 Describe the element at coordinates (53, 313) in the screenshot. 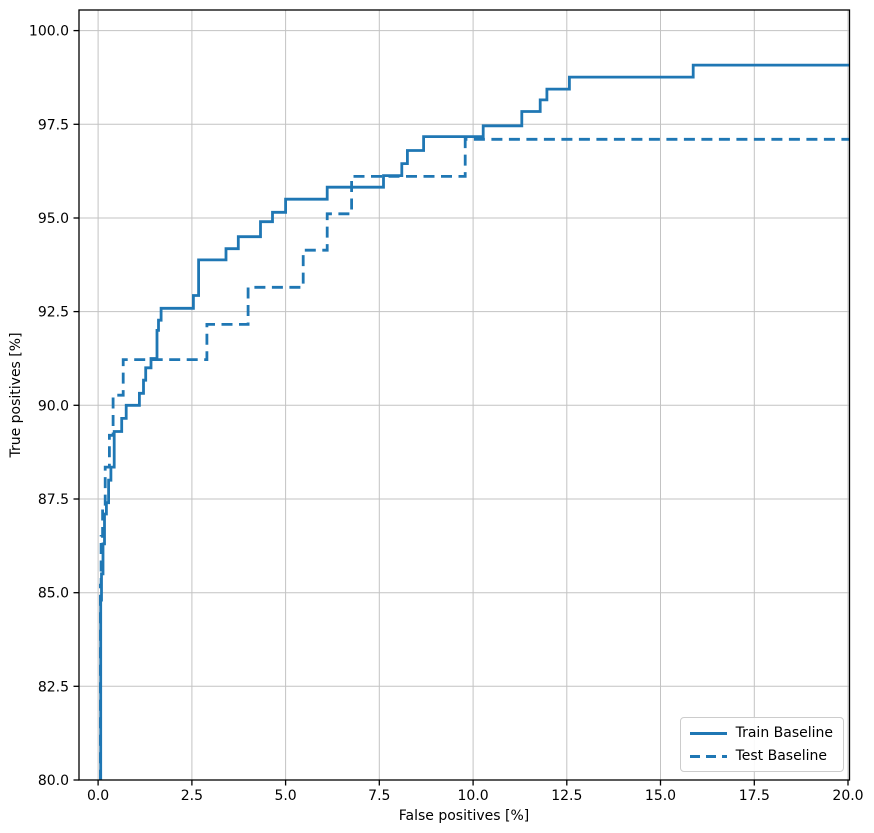

I see `y-tick-label: 92.5` at that location.